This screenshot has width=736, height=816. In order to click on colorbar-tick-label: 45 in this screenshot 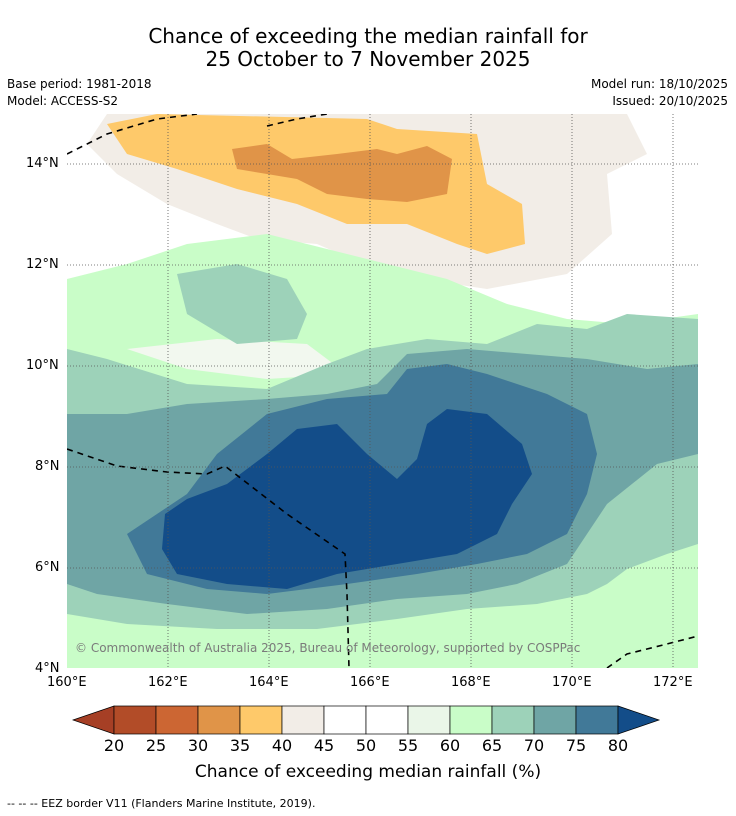, I will do `click(324, 745)`.